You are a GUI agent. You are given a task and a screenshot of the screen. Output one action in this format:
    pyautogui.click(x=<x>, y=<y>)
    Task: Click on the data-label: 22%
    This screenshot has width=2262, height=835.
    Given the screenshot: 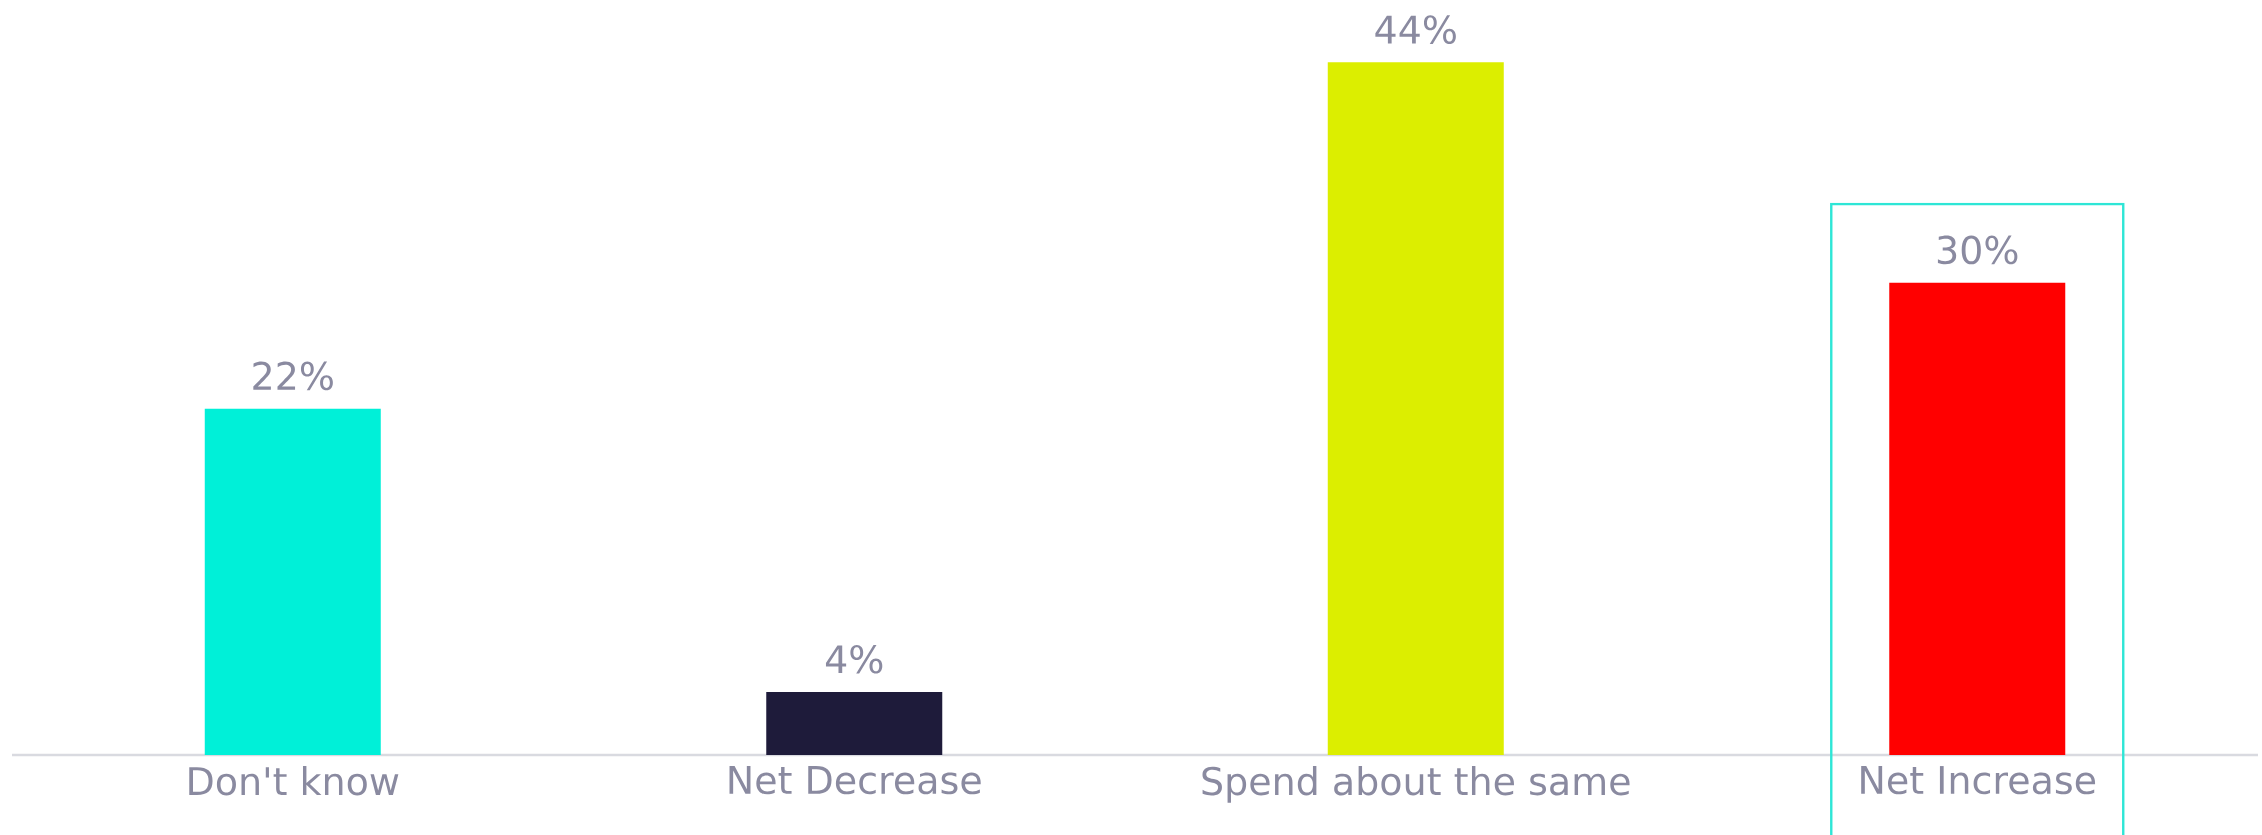 What is the action you would take?
    pyautogui.click(x=293, y=376)
    